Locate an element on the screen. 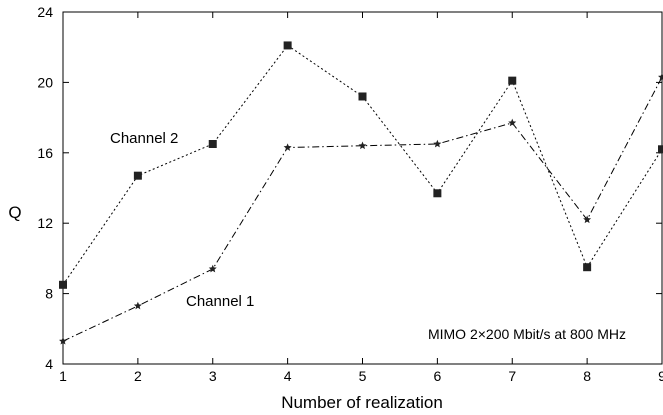 This screenshot has width=663, height=415. series-label-channel-2: Channel 2 is located at coordinates (144, 138).